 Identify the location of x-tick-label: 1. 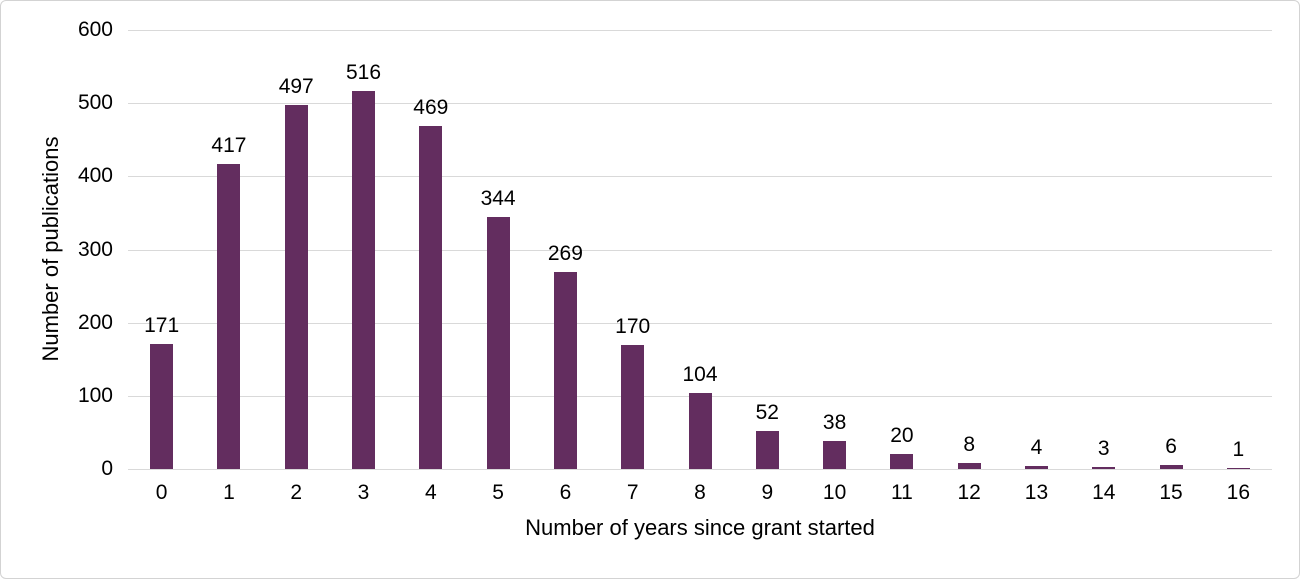
(229, 492).